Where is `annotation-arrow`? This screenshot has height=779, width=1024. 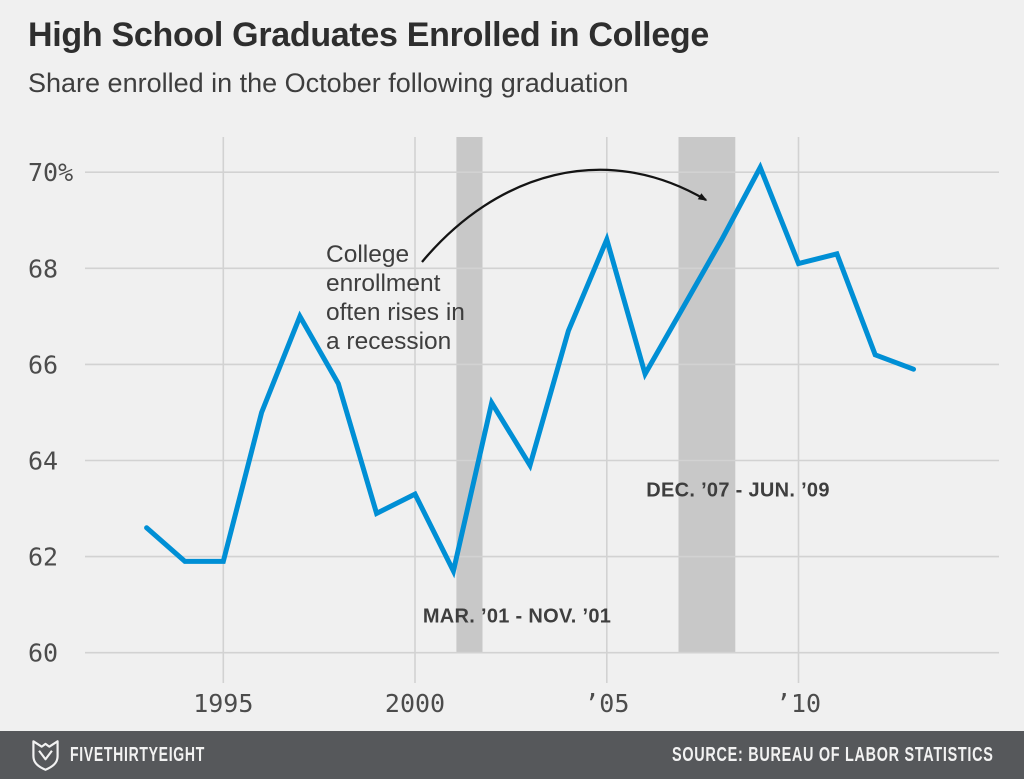 annotation-arrow is located at coordinates (564, 215).